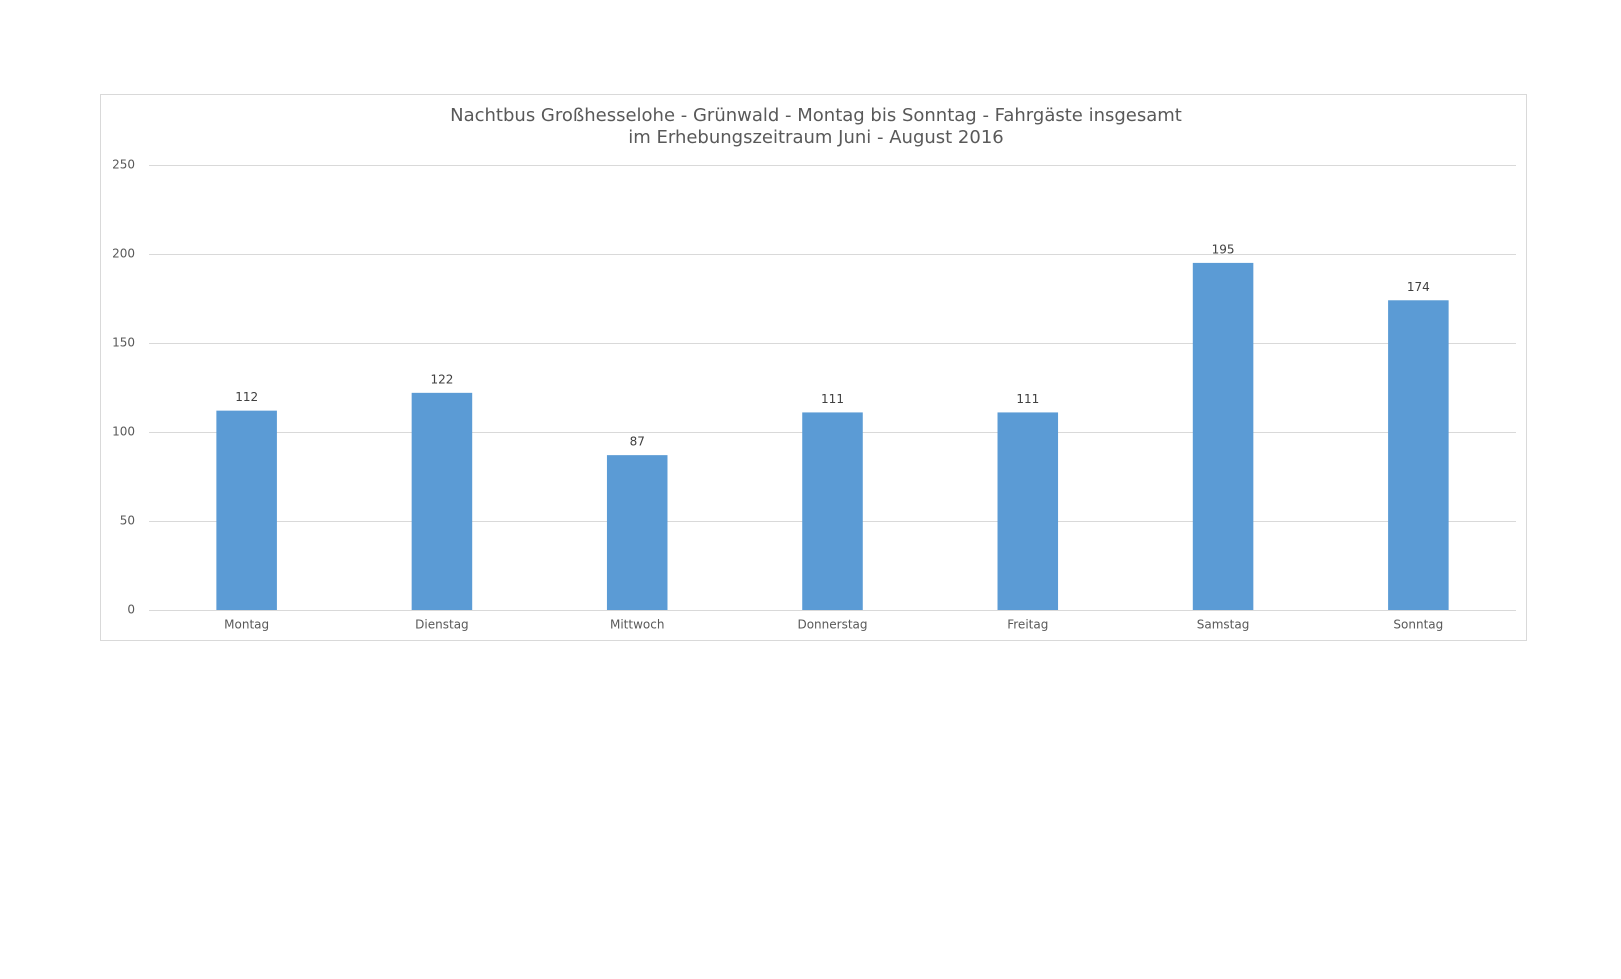 The width and height of the screenshot is (1621, 979). What do you see at coordinates (123, 254) in the screenshot?
I see `y-tick-label: 200` at bounding box center [123, 254].